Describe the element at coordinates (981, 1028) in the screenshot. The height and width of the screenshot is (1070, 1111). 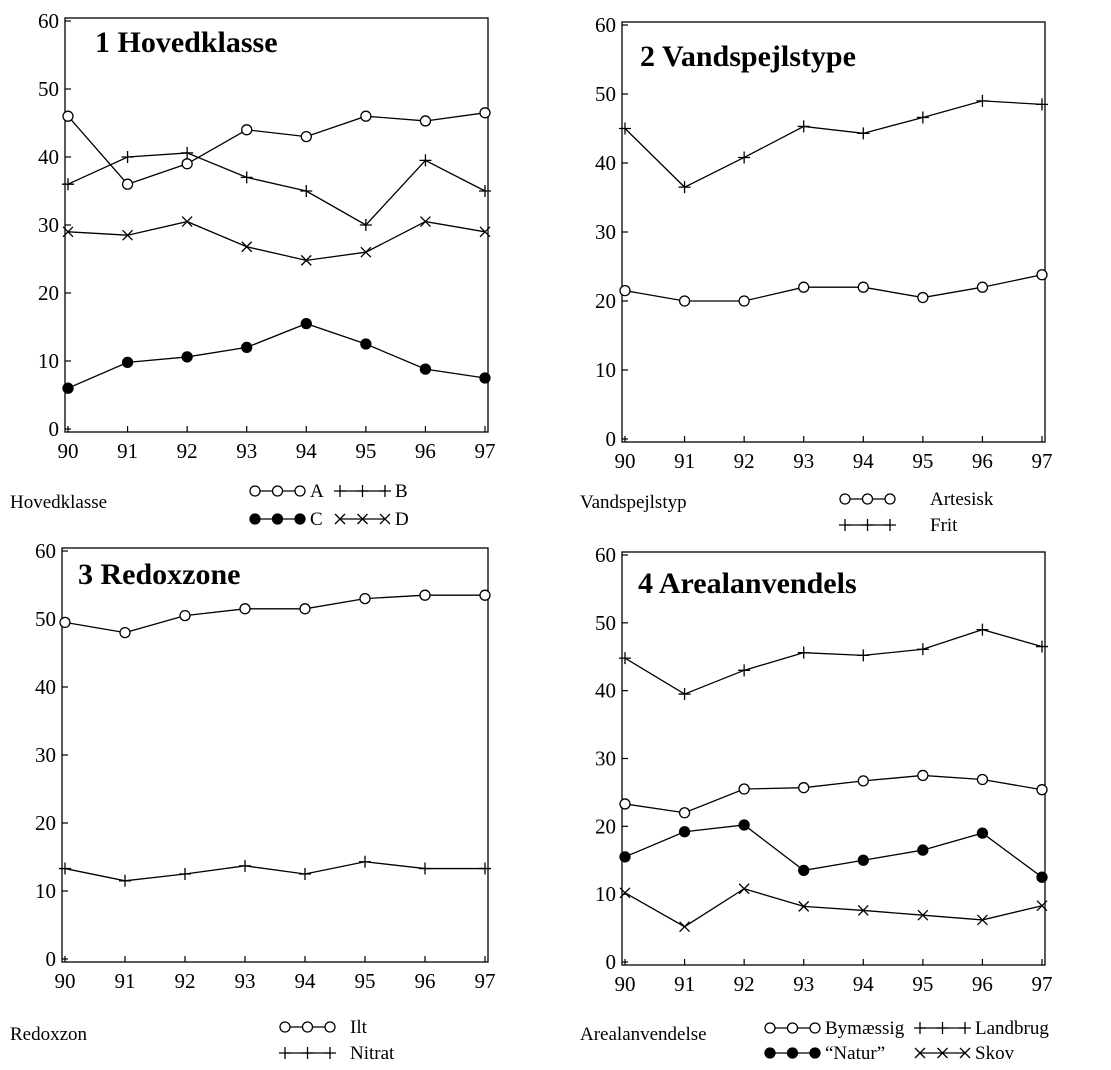
I see `legend-entry: Landbrug` at that location.